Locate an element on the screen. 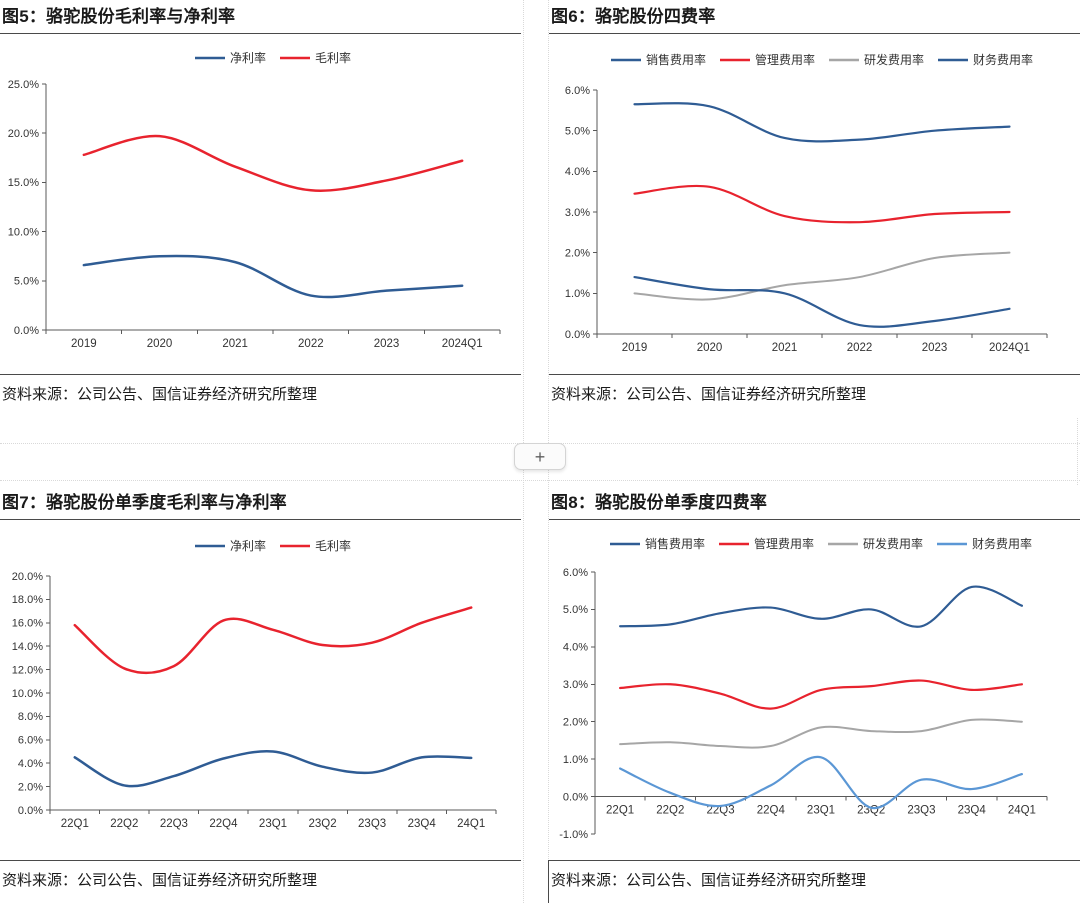  x-tick-label: 2024Q1 is located at coordinates (462, 344).